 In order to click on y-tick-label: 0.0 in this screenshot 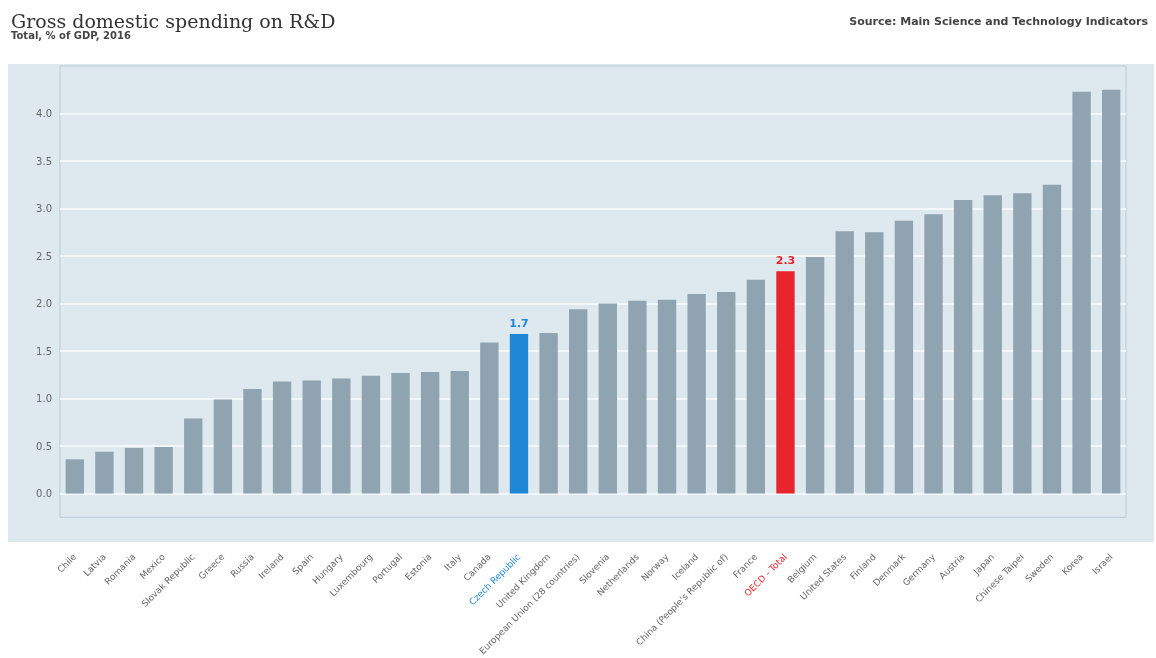, I will do `click(44, 494)`.